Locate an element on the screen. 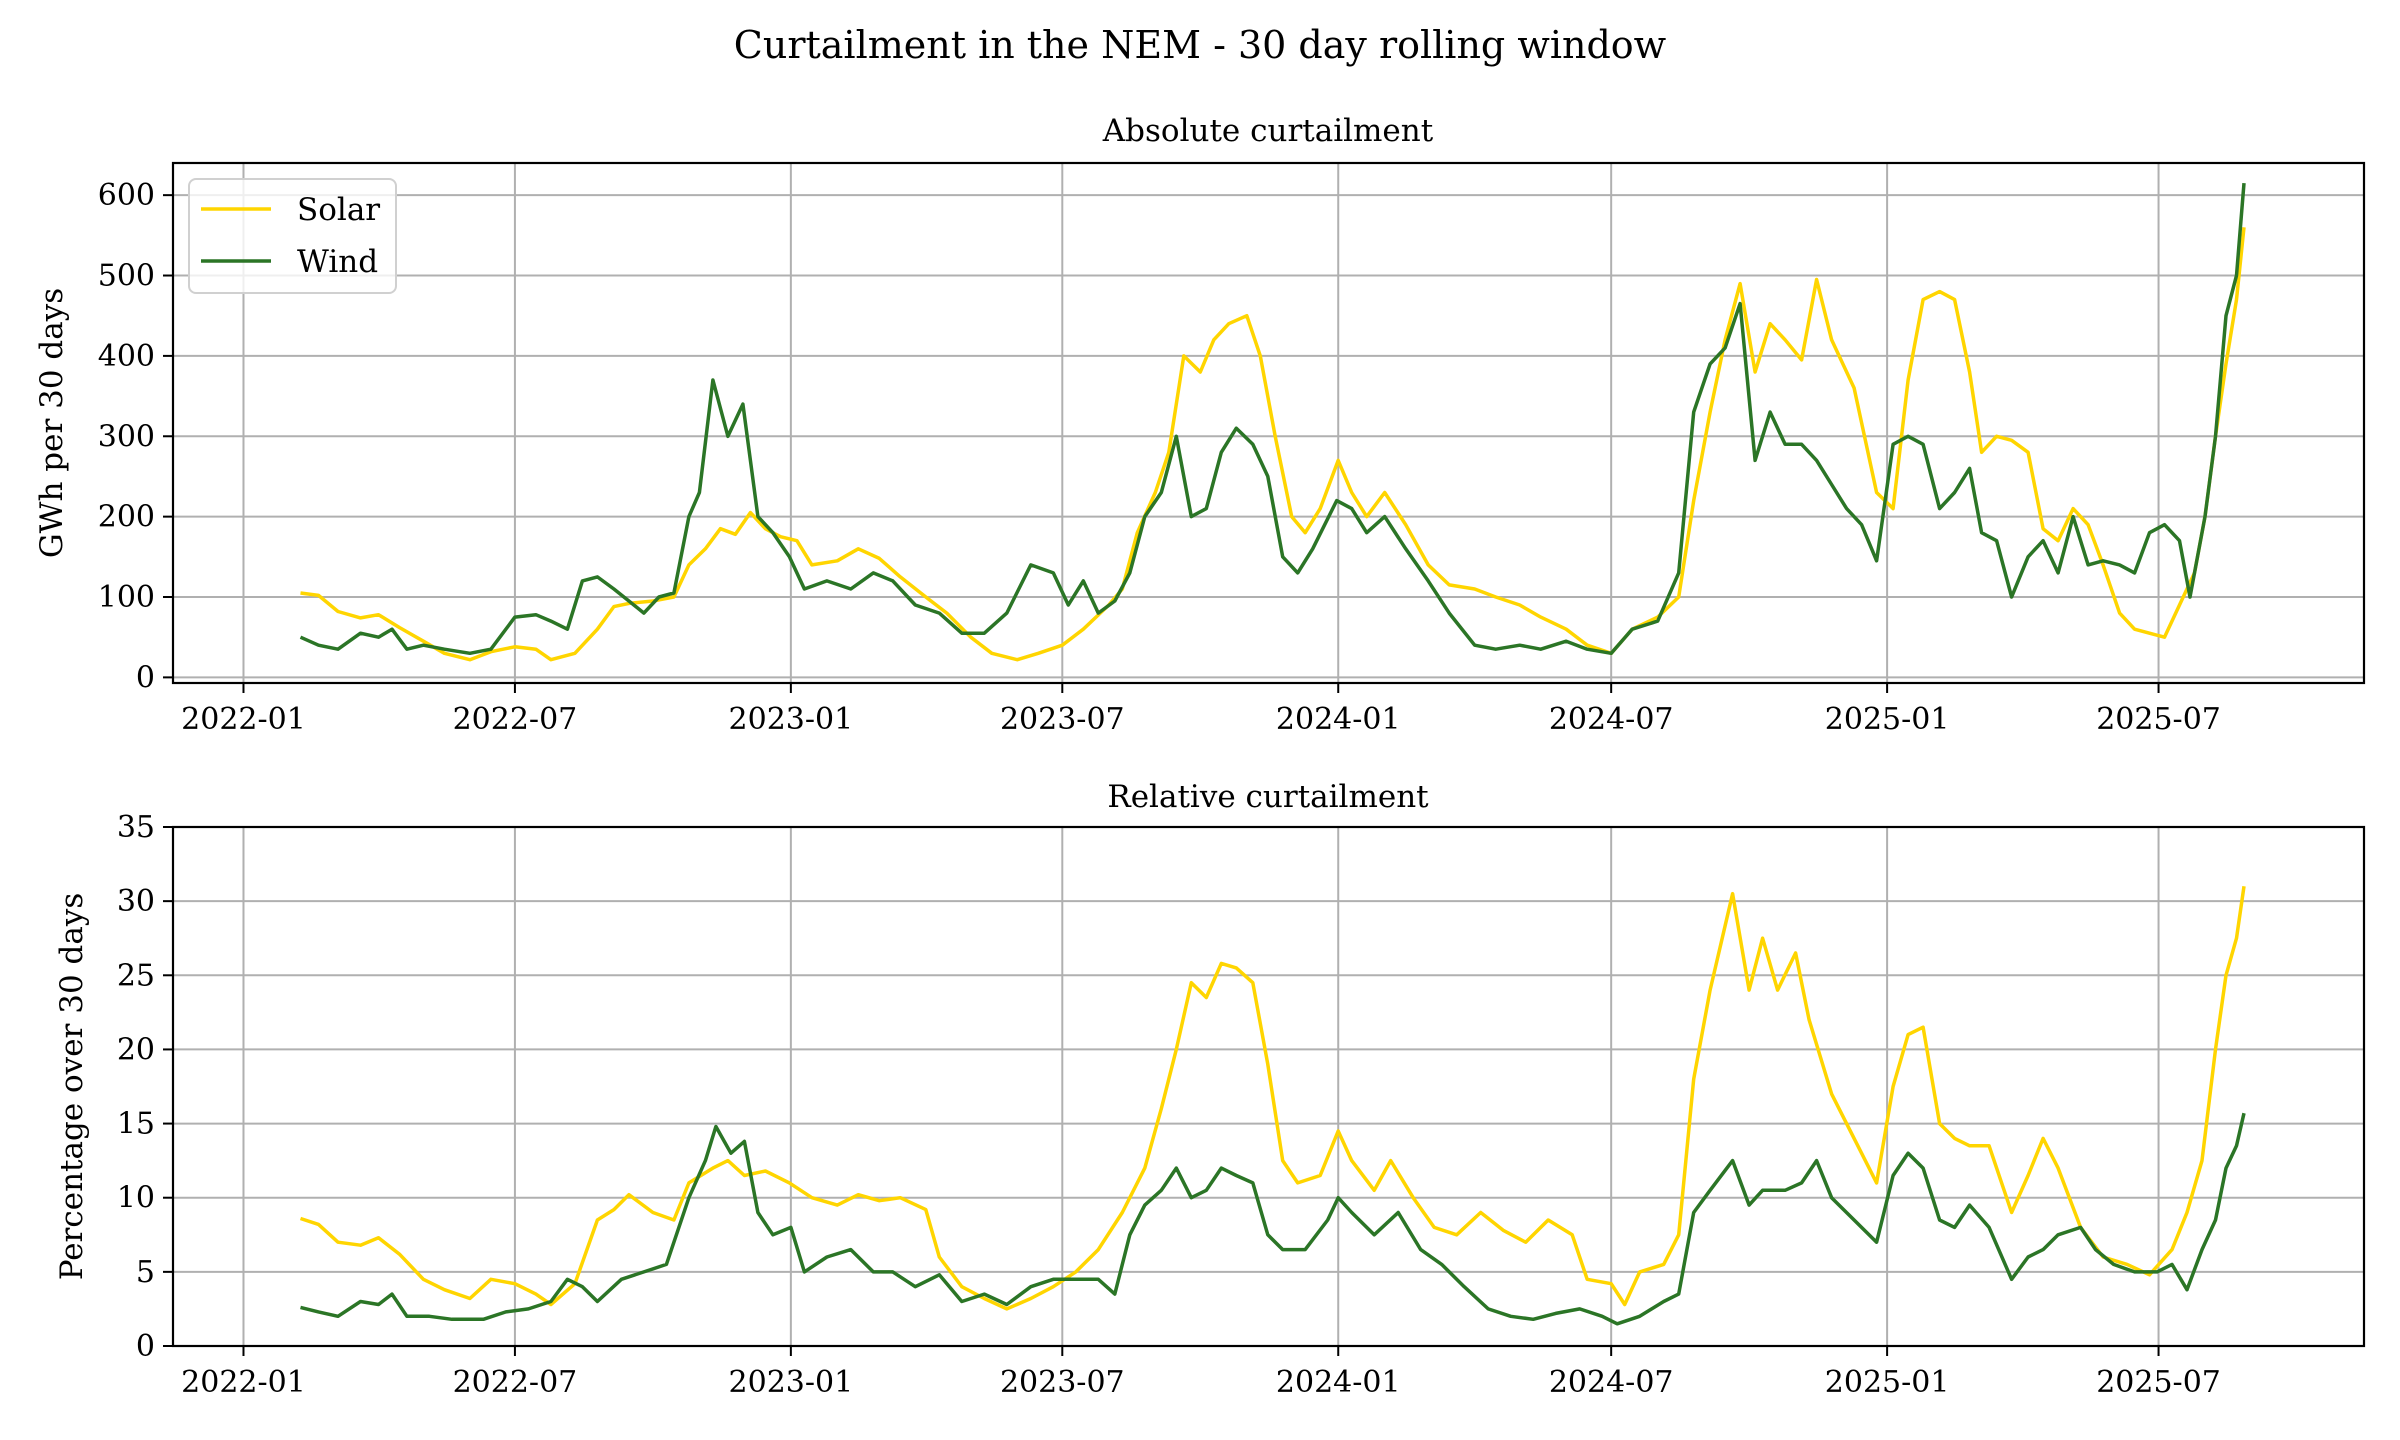 Image resolution: width=2400 pixels, height=1440 pixels. y-tick-label: 15 is located at coordinates (136, 1124).